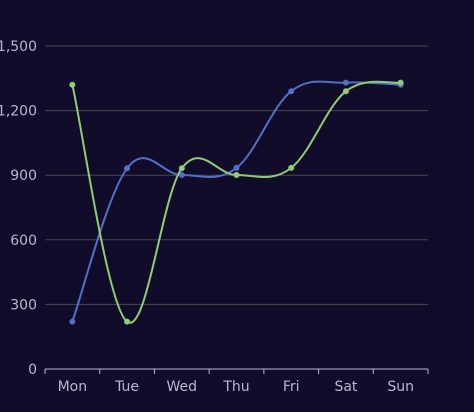  I want to click on x-tick-label: Wed, so click(182, 387).